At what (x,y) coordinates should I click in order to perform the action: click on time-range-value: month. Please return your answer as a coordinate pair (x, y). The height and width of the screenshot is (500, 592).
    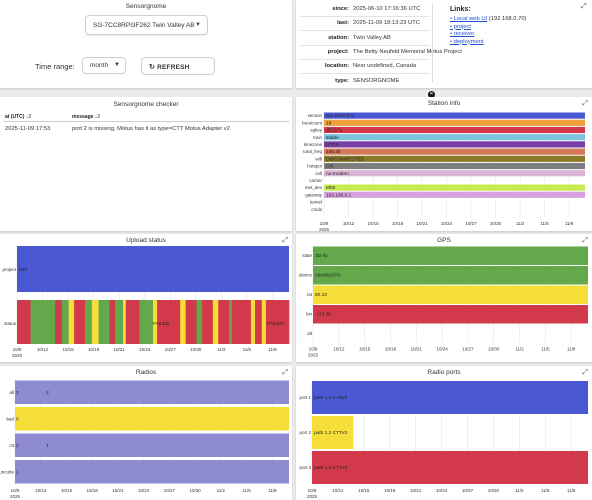
    Looking at the image, I should click on (99, 65).